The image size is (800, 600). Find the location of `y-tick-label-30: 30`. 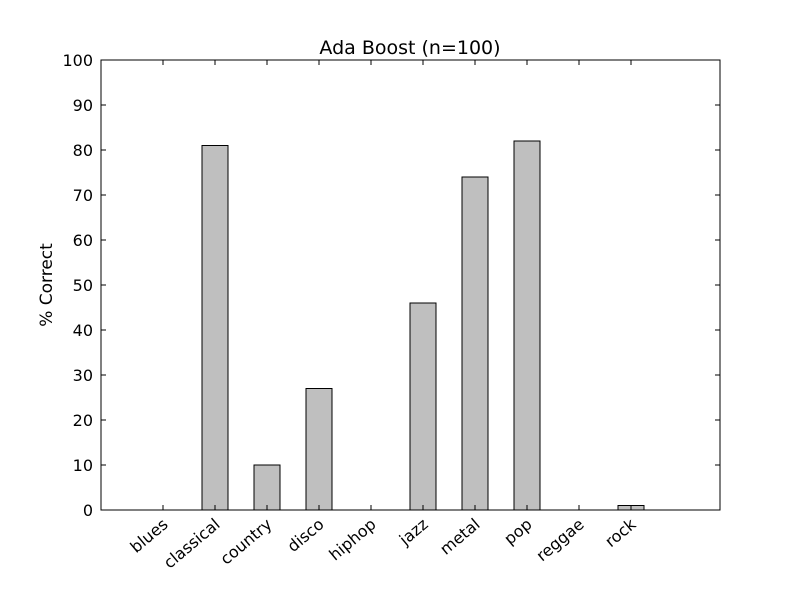

y-tick-label-30: 30 is located at coordinates (83, 375).